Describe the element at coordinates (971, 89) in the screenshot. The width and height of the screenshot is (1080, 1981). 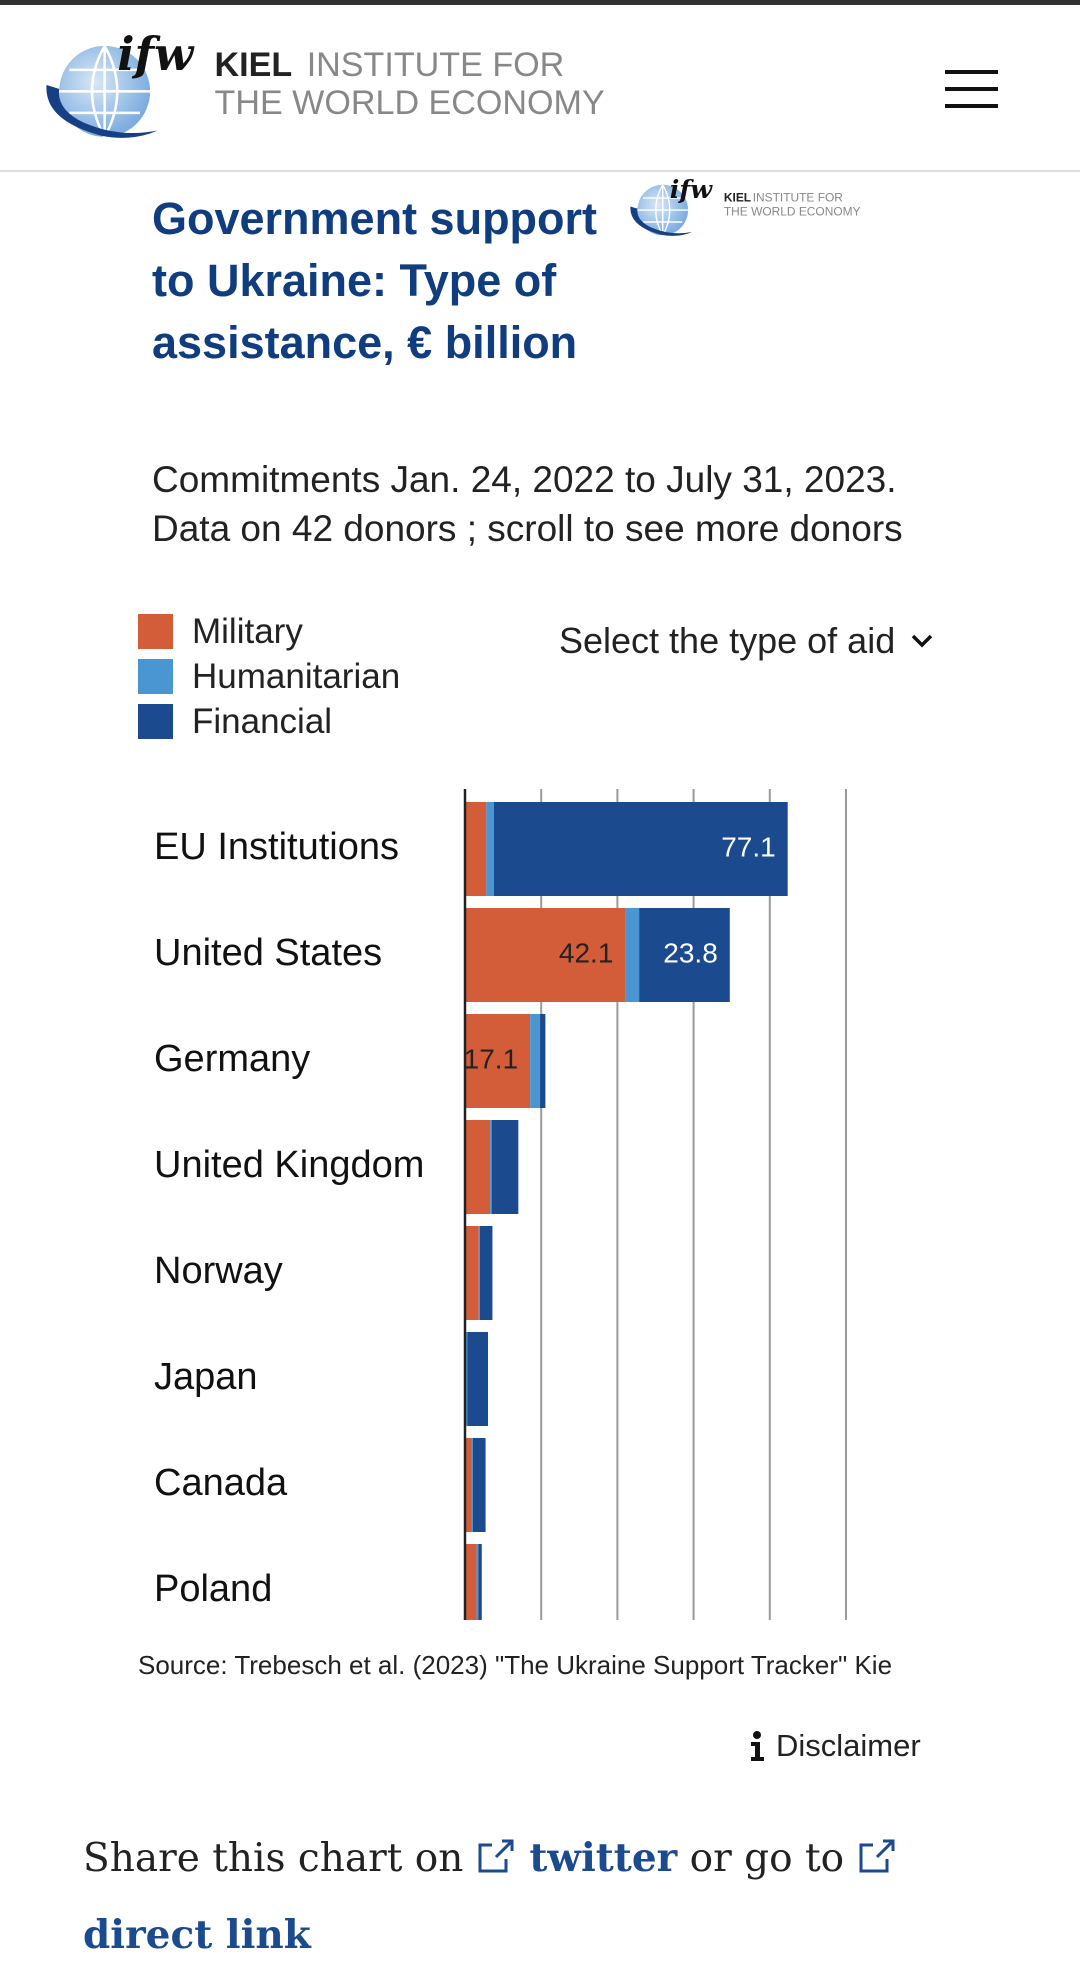
I see `menu-button` at that location.